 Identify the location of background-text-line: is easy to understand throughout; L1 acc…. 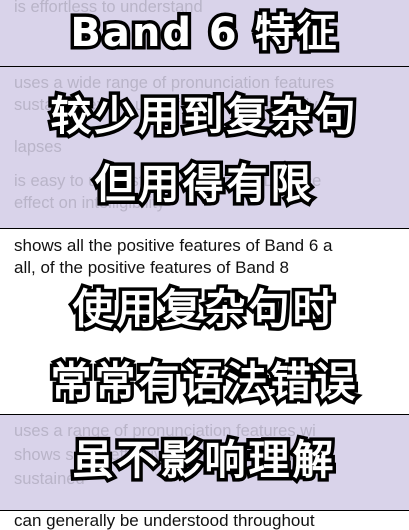
(168, 181).